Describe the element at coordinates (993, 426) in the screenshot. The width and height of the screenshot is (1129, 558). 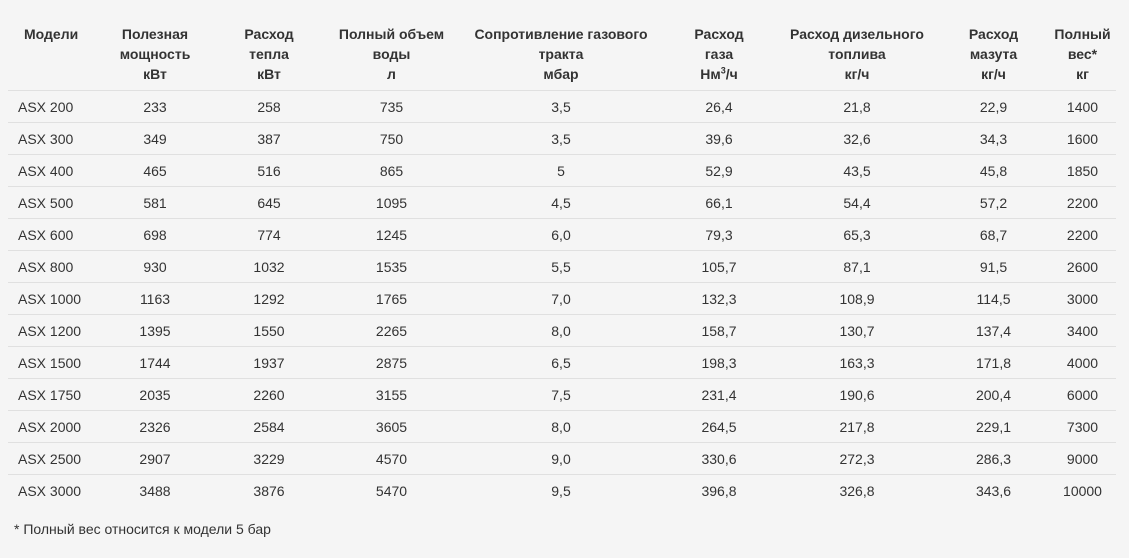
I see `cell-fuel-oil-consumption: 229,1` at that location.